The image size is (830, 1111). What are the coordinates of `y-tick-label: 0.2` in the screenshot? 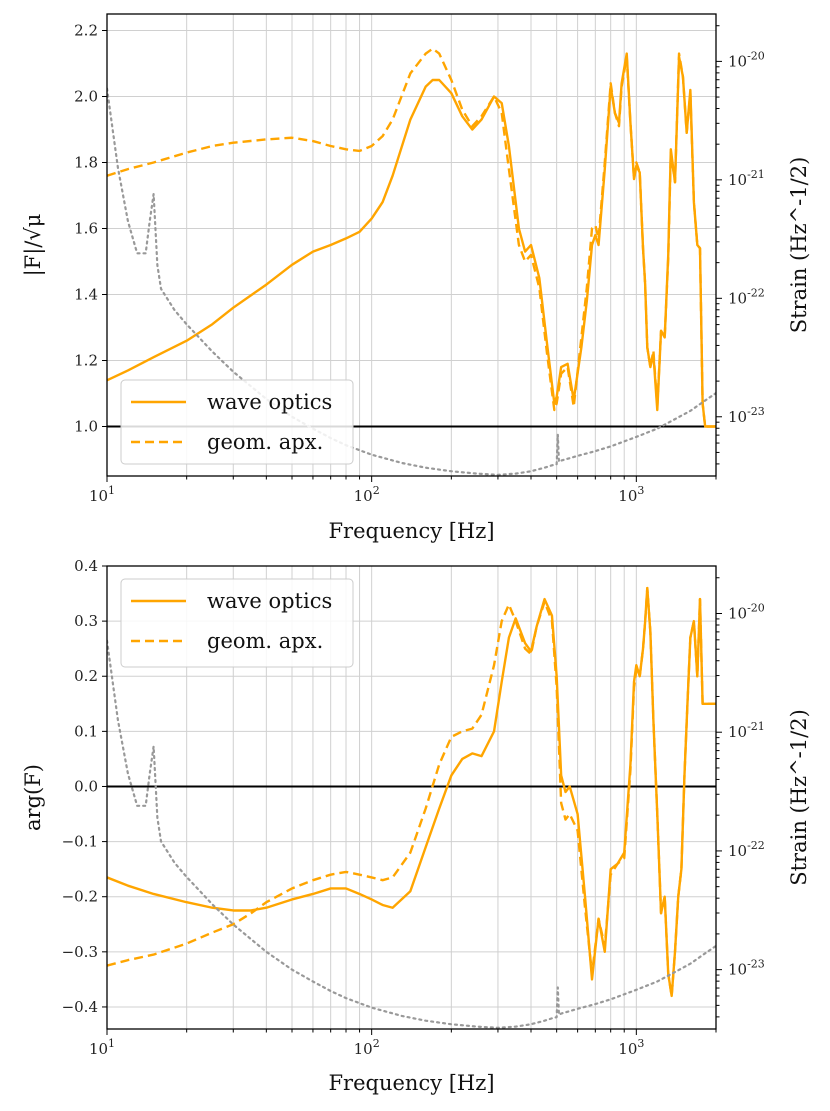 It's located at (86, 676).